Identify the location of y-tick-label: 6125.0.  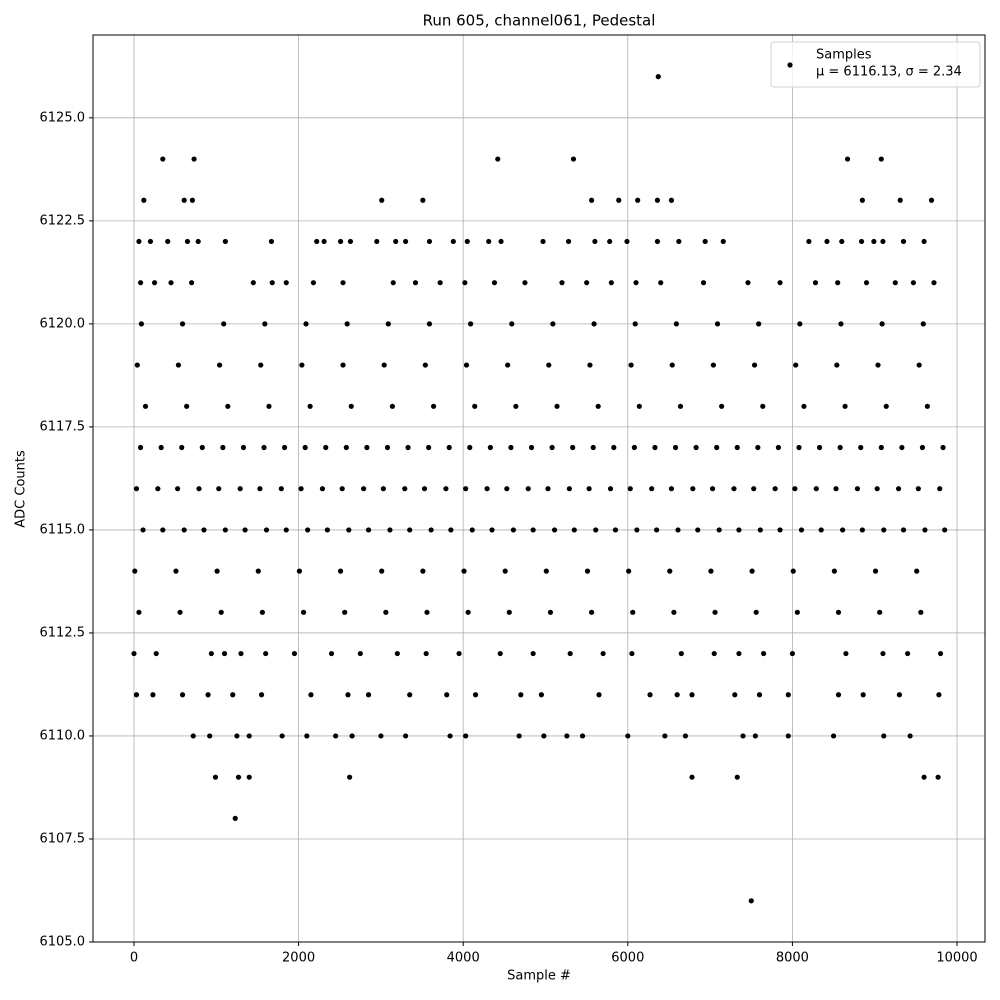
(63, 117).